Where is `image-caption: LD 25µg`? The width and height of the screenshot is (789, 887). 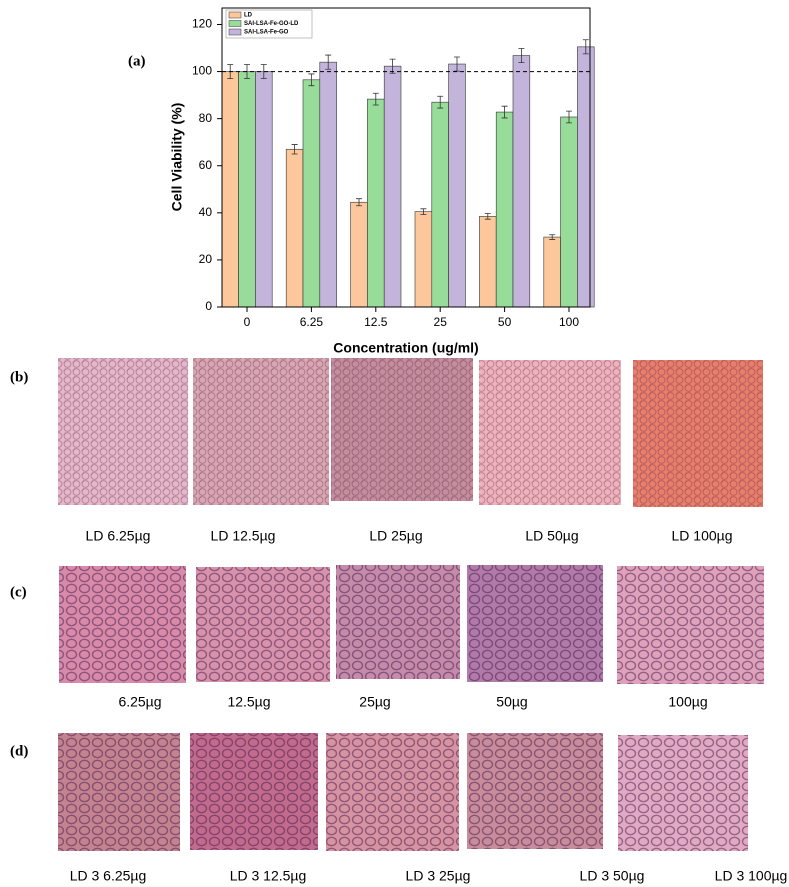
image-caption: LD 25µg is located at coordinates (395, 536).